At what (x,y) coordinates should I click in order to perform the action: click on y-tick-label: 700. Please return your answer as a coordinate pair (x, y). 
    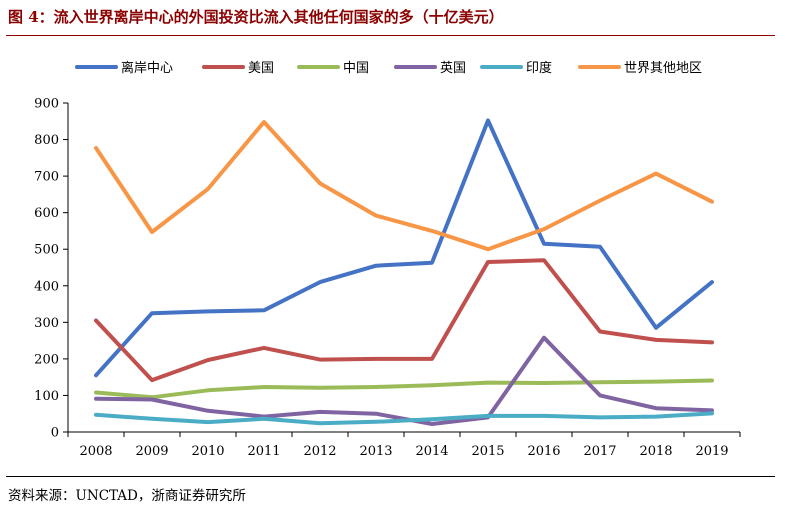
    Looking at the image, I should click on (46, 177).